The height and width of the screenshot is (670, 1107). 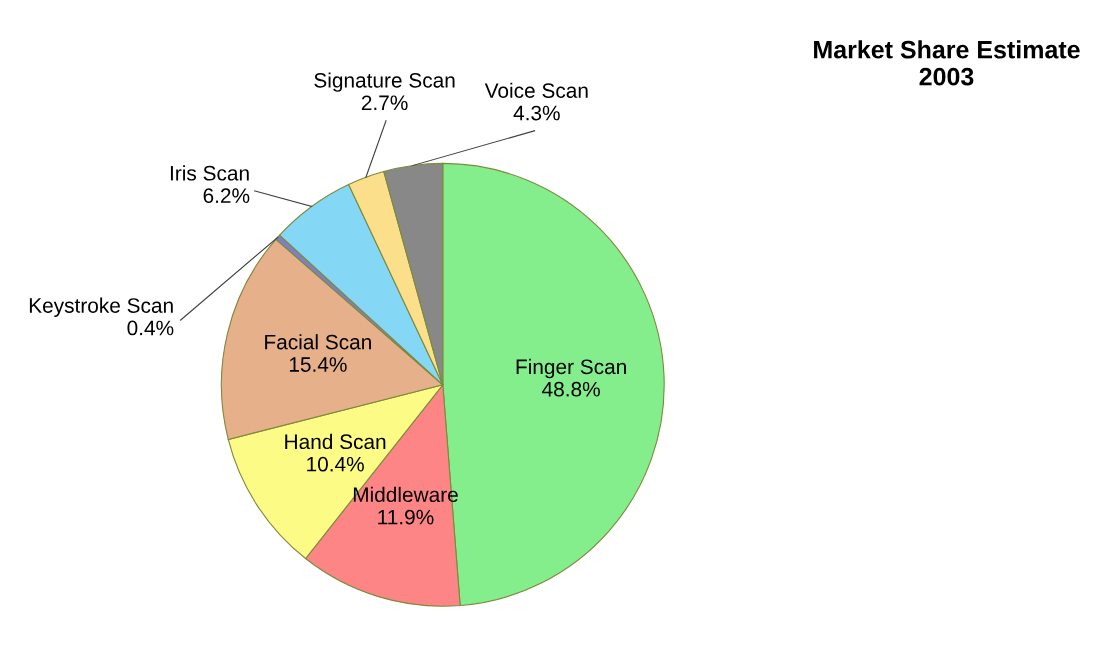 What do you see at coordinates (209, 173) in the screenshot?
I see `slice-label: Iris Scan` at bounding box center [209, 173].